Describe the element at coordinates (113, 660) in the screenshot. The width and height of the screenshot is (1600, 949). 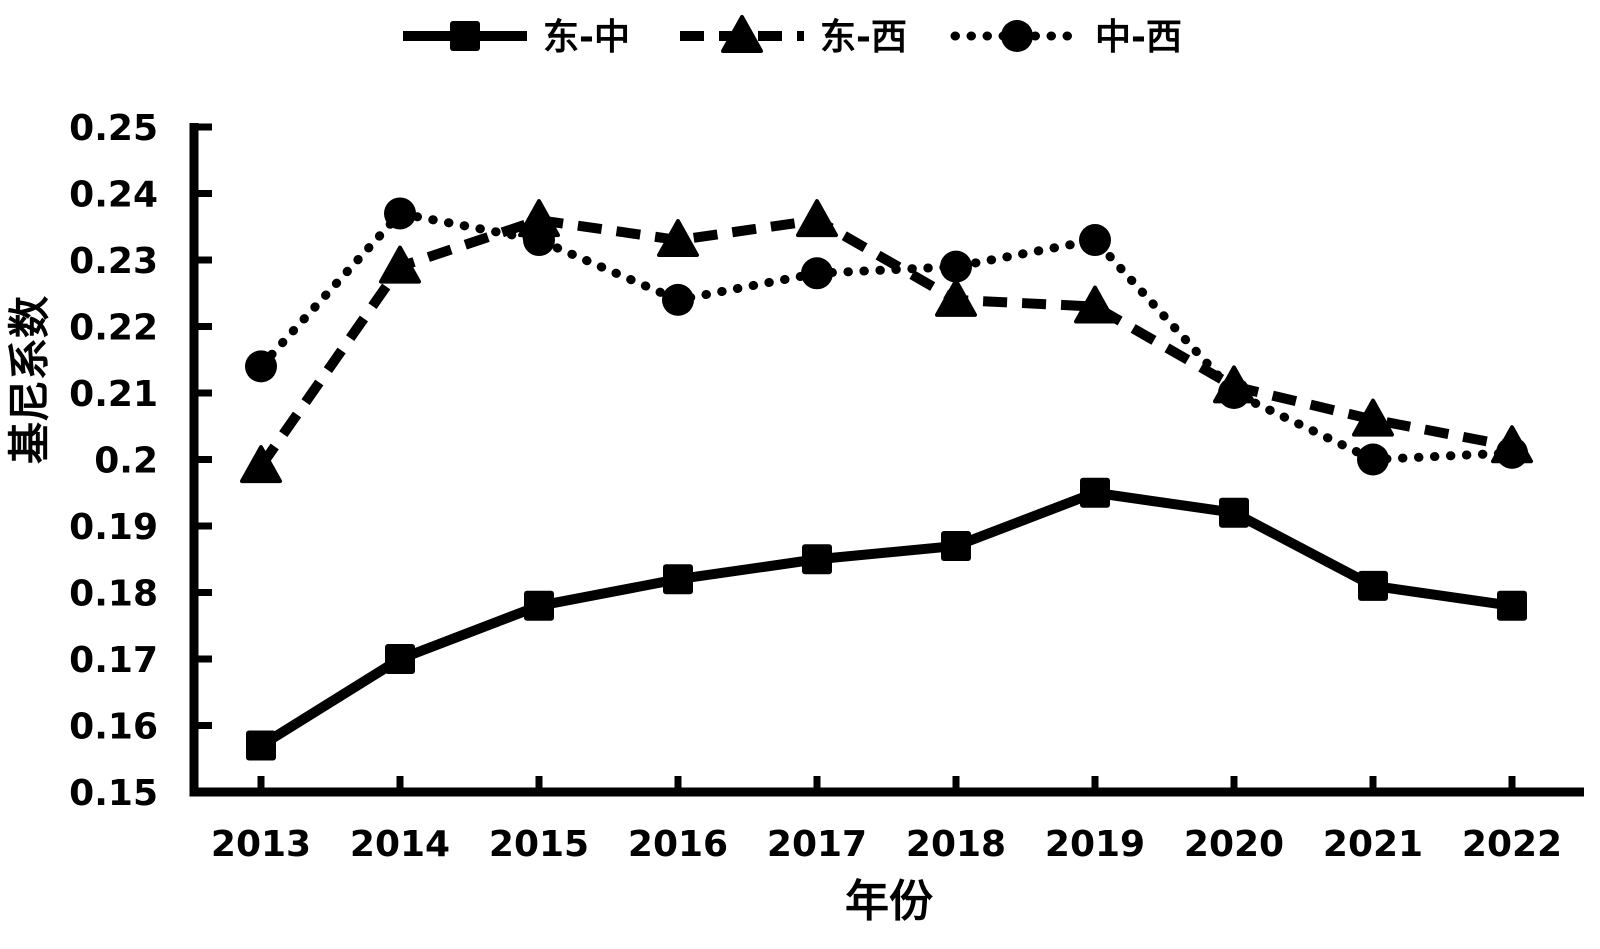
I see `y-tick-label: 0.17` at that location.